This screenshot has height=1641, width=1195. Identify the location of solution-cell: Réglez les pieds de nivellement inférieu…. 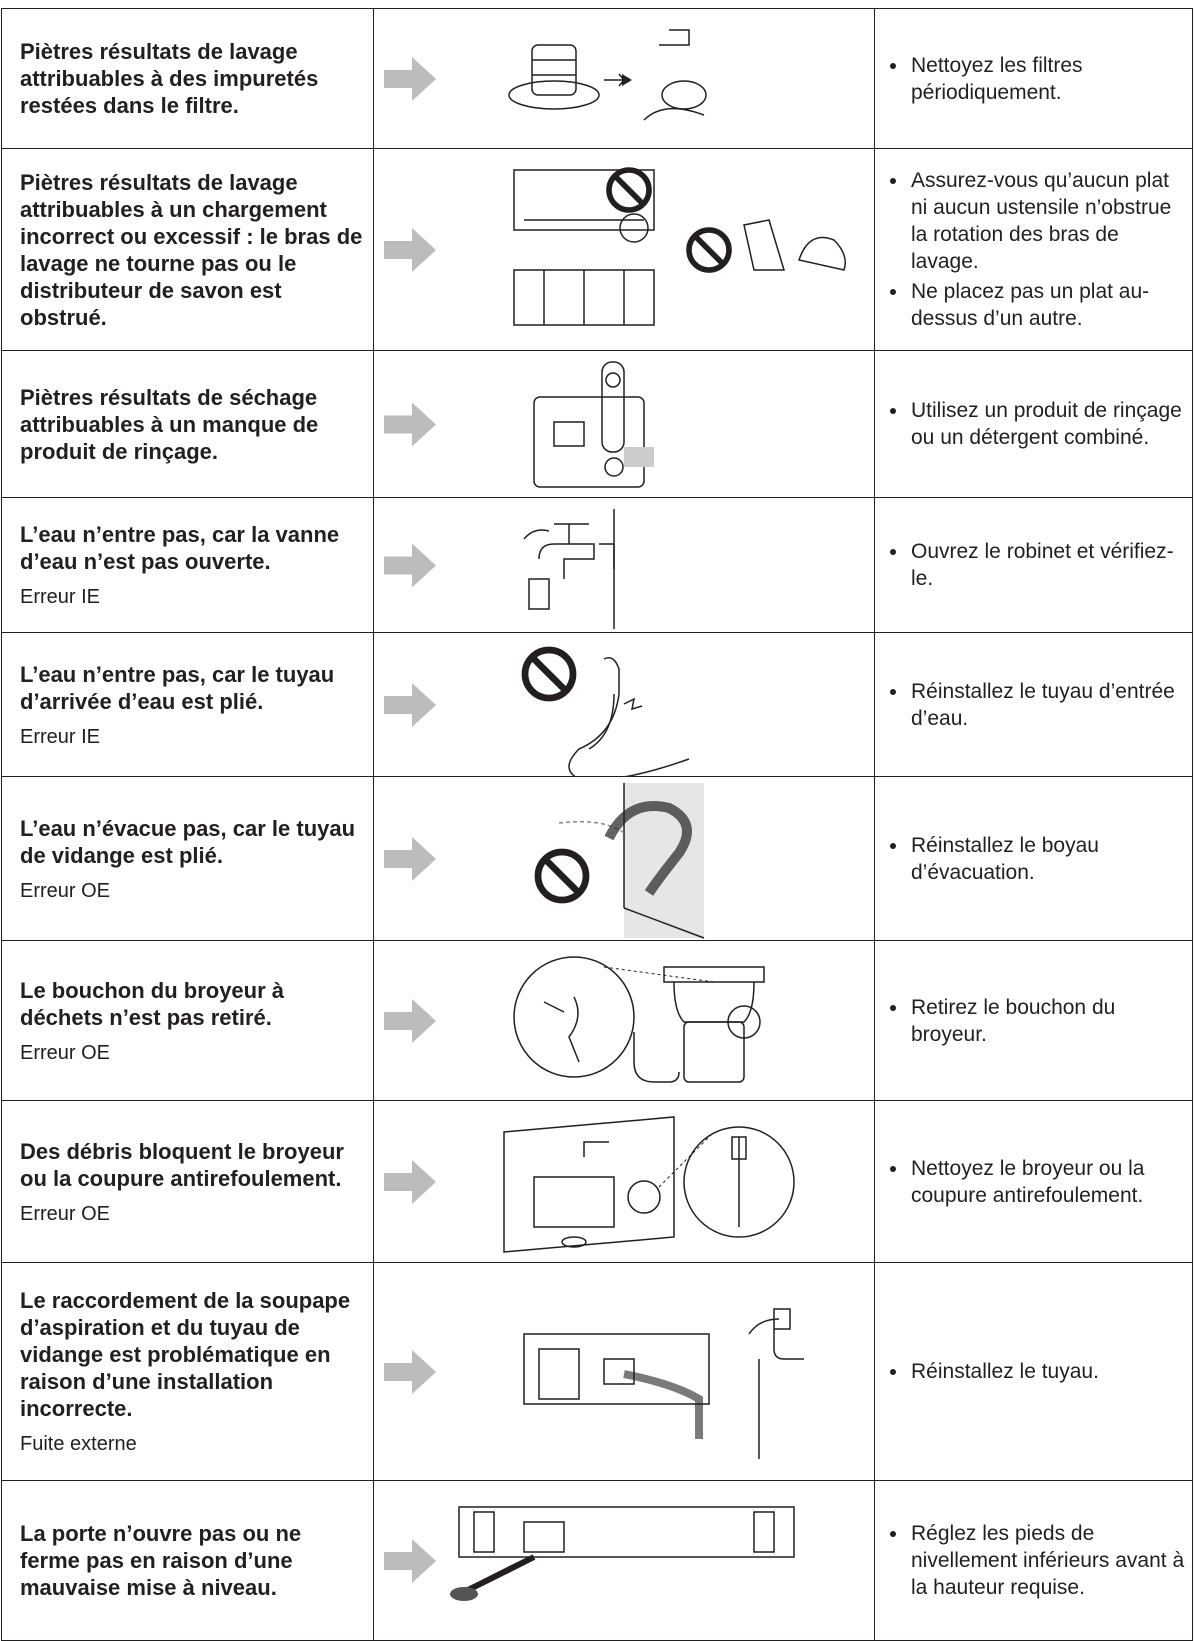
(1033, 1560).